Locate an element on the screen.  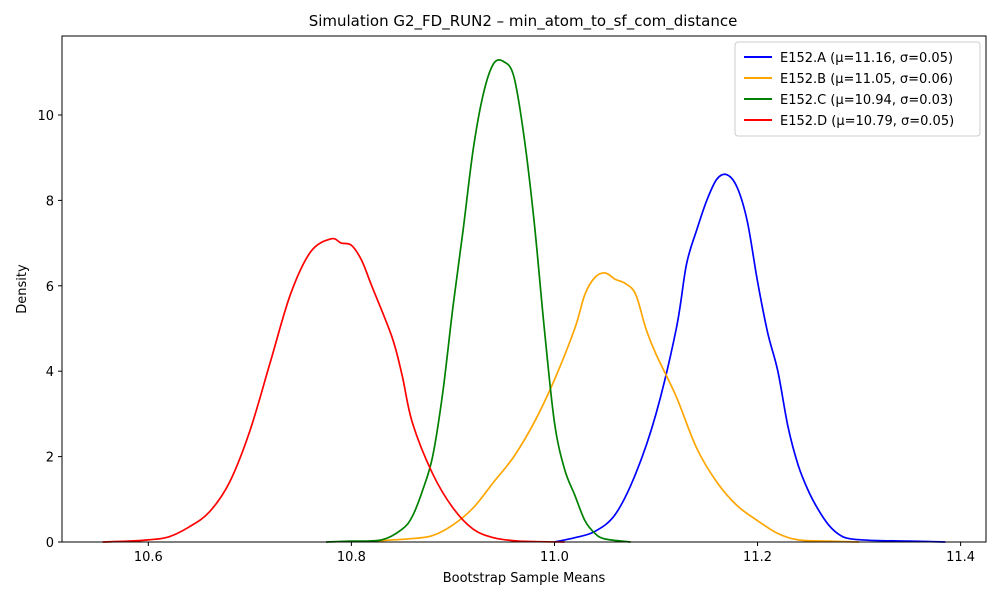
legend-label-3: E152.C (μ=10.94, σ=0.03) is located at coordinates (866, 100).